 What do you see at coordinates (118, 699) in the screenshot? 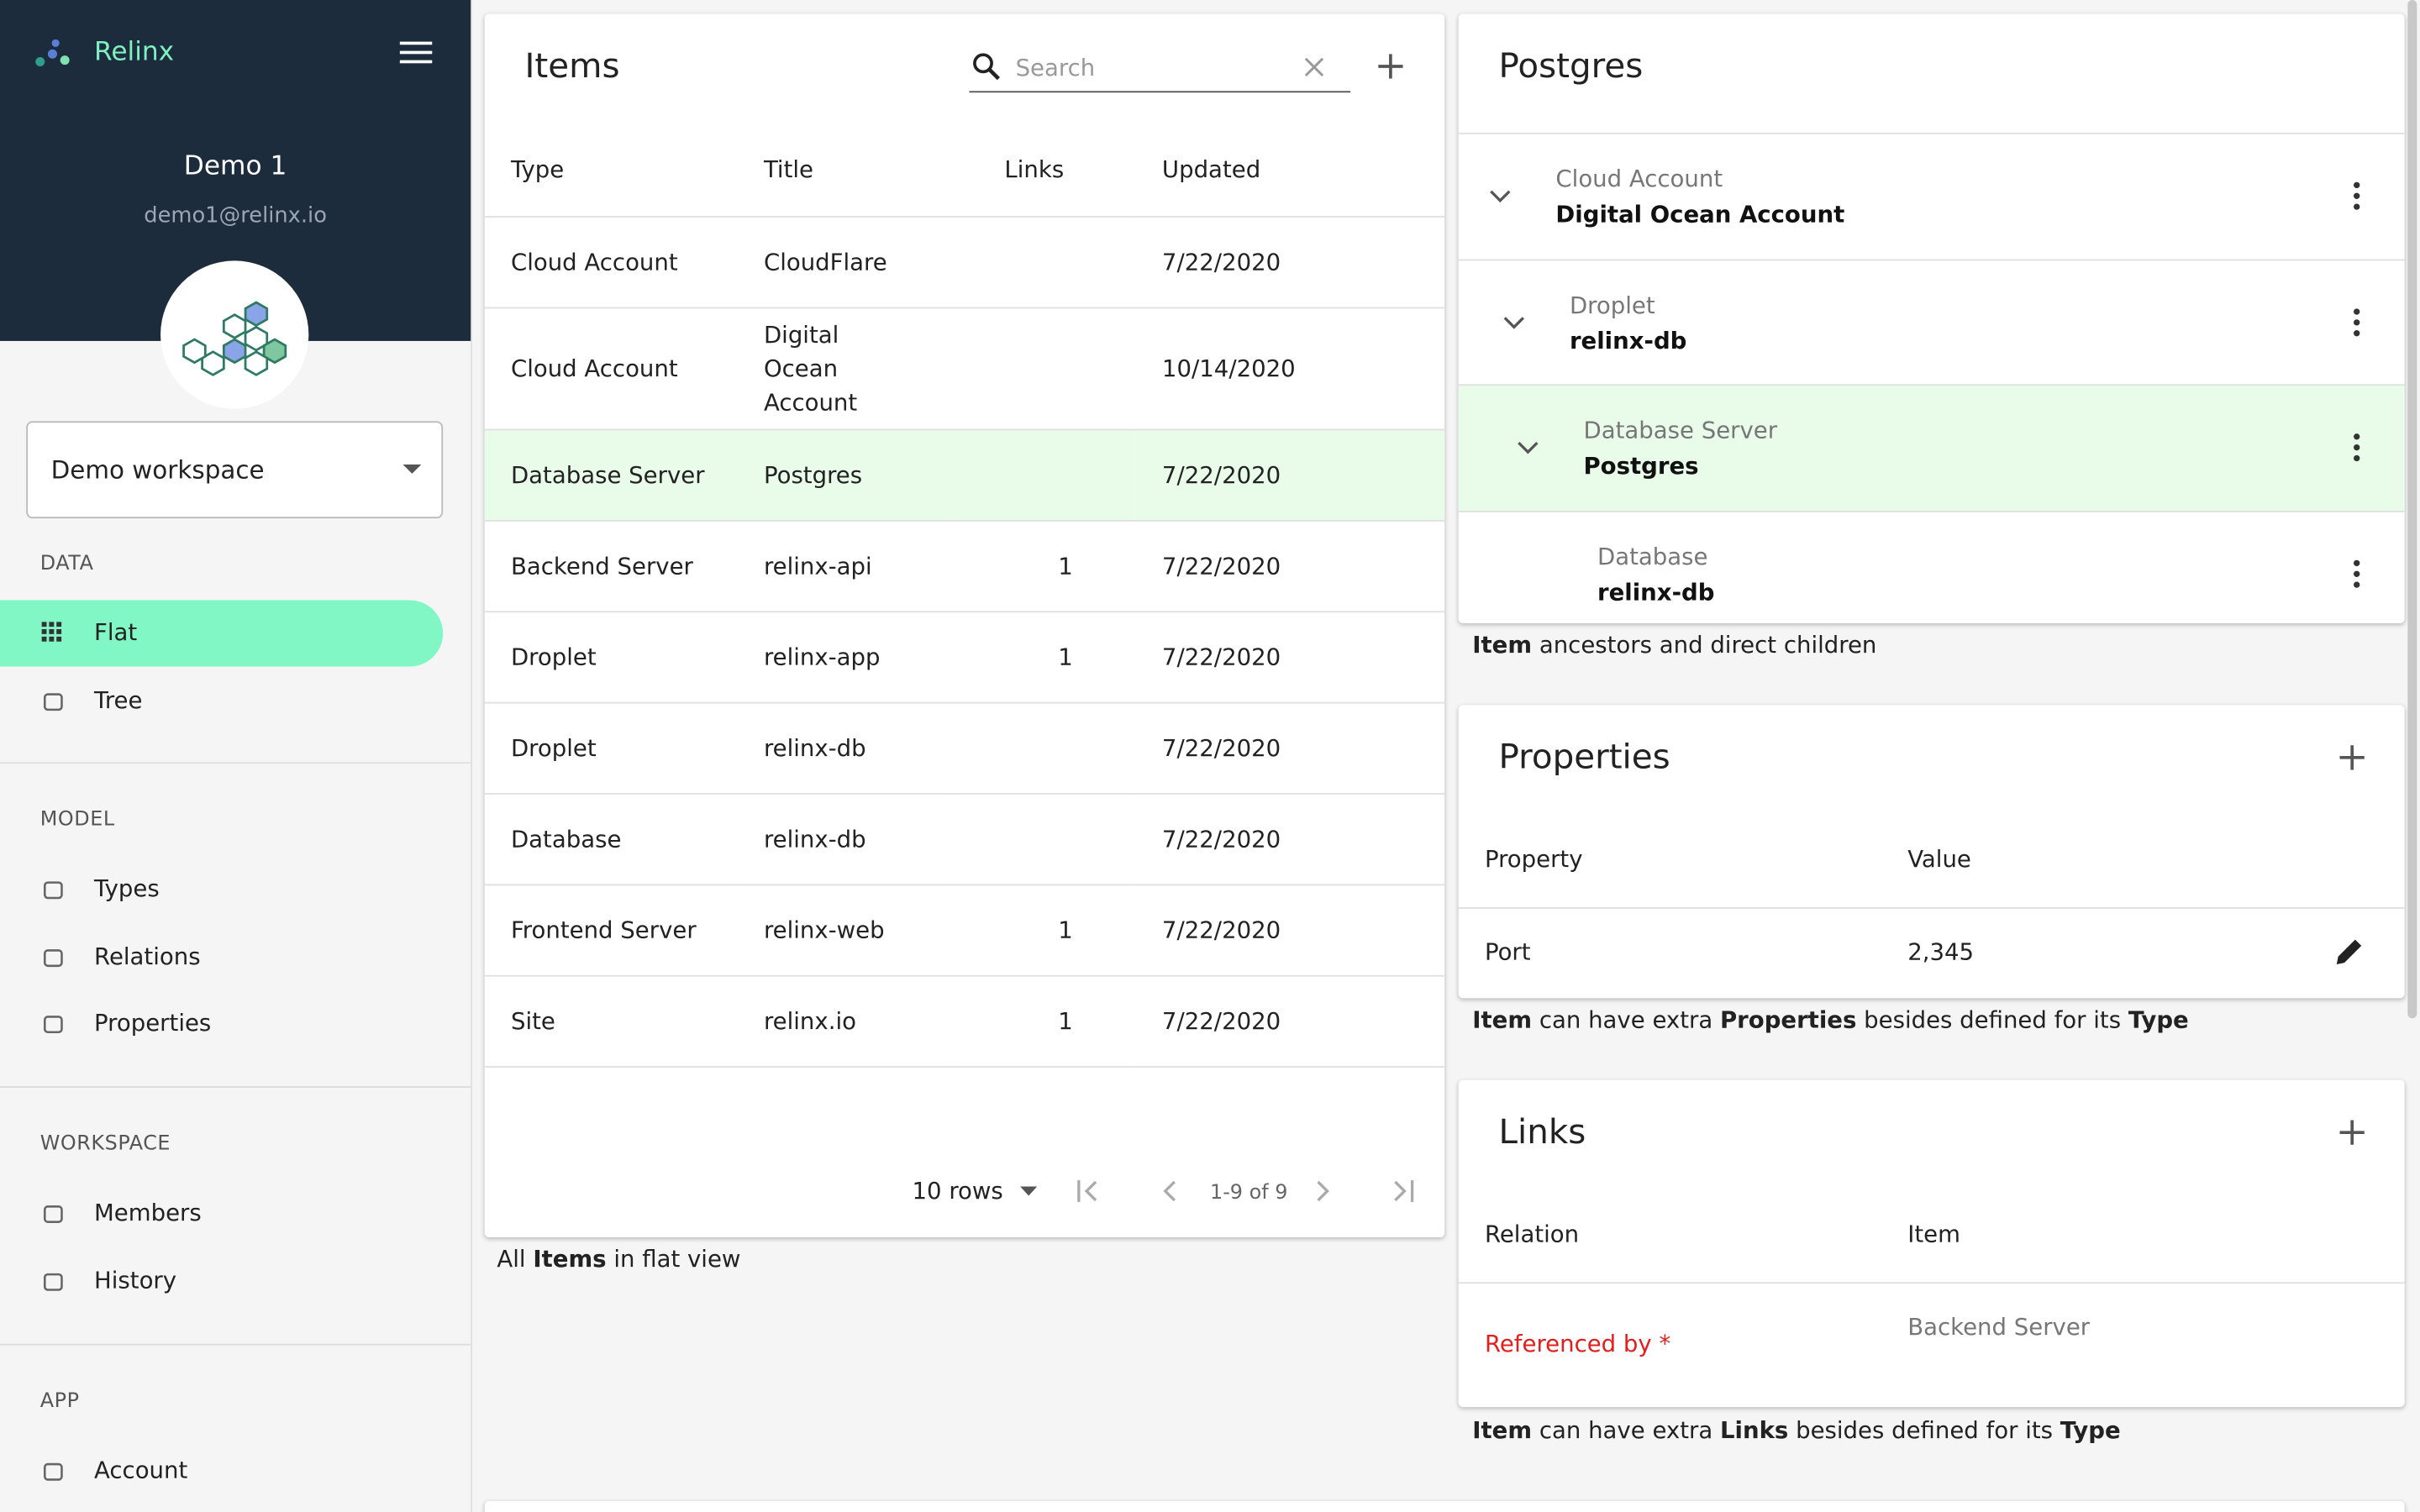
I see `nav-label: Tree` at bounding box center [118, 699].